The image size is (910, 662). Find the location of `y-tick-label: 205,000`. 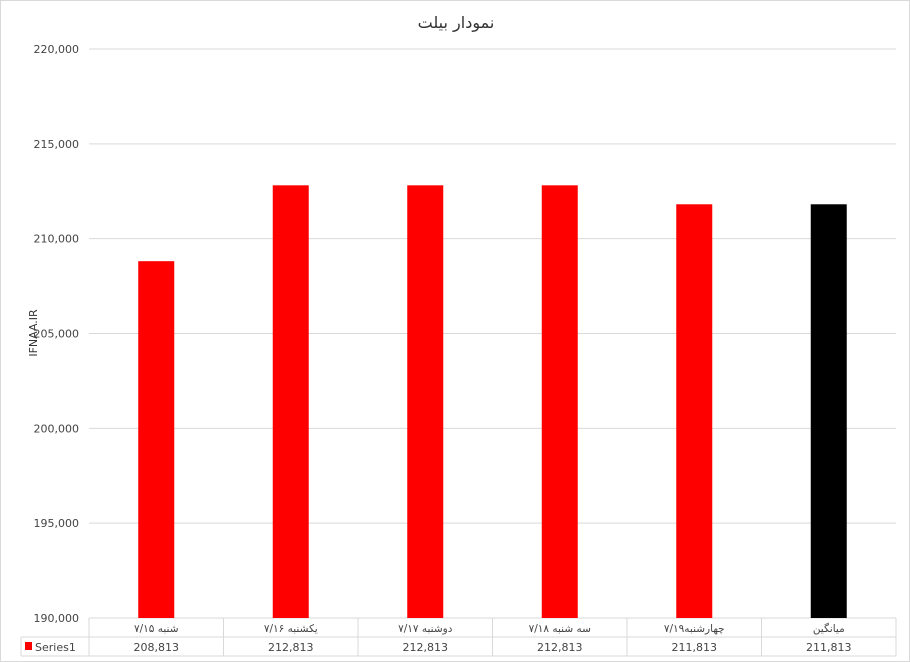

y-tick-label: 205,000 is located at coordinates (57, 334).